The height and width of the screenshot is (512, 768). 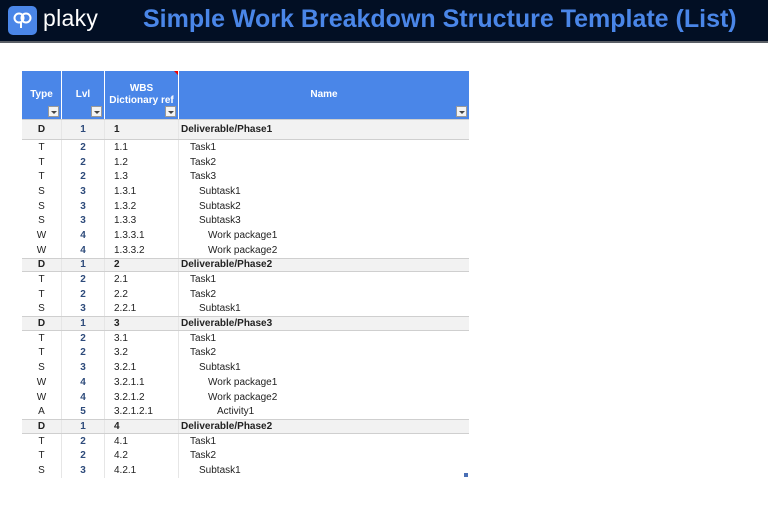 I want to click on table-row: S 3 4.2.1 Subtask1, so click(x=245, y=470).